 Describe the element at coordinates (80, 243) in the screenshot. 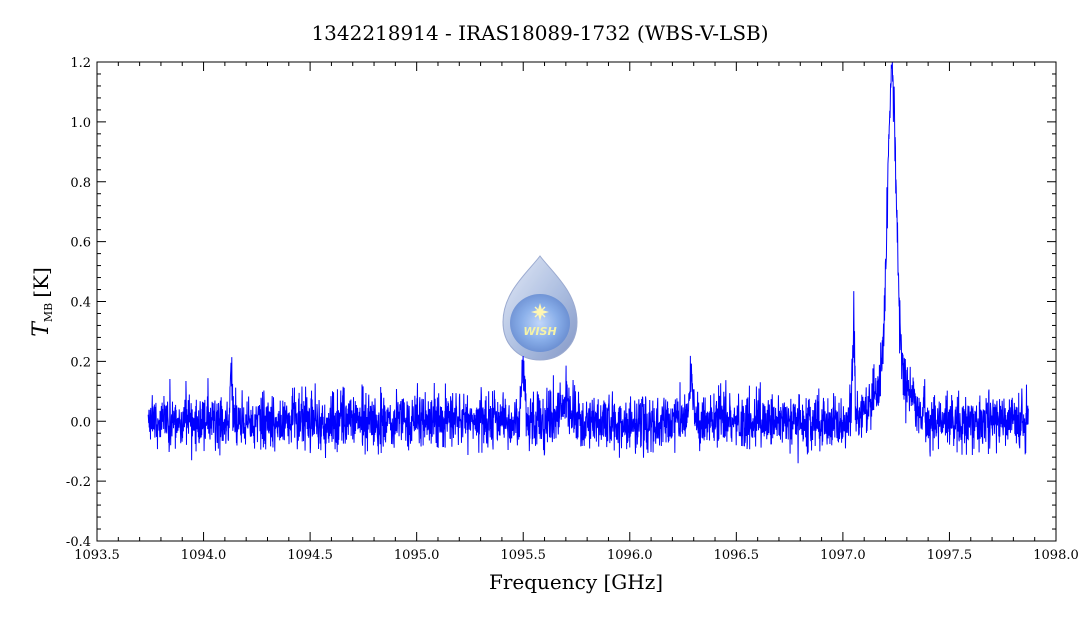

I see `y-tick-label: 0.6` at that location.